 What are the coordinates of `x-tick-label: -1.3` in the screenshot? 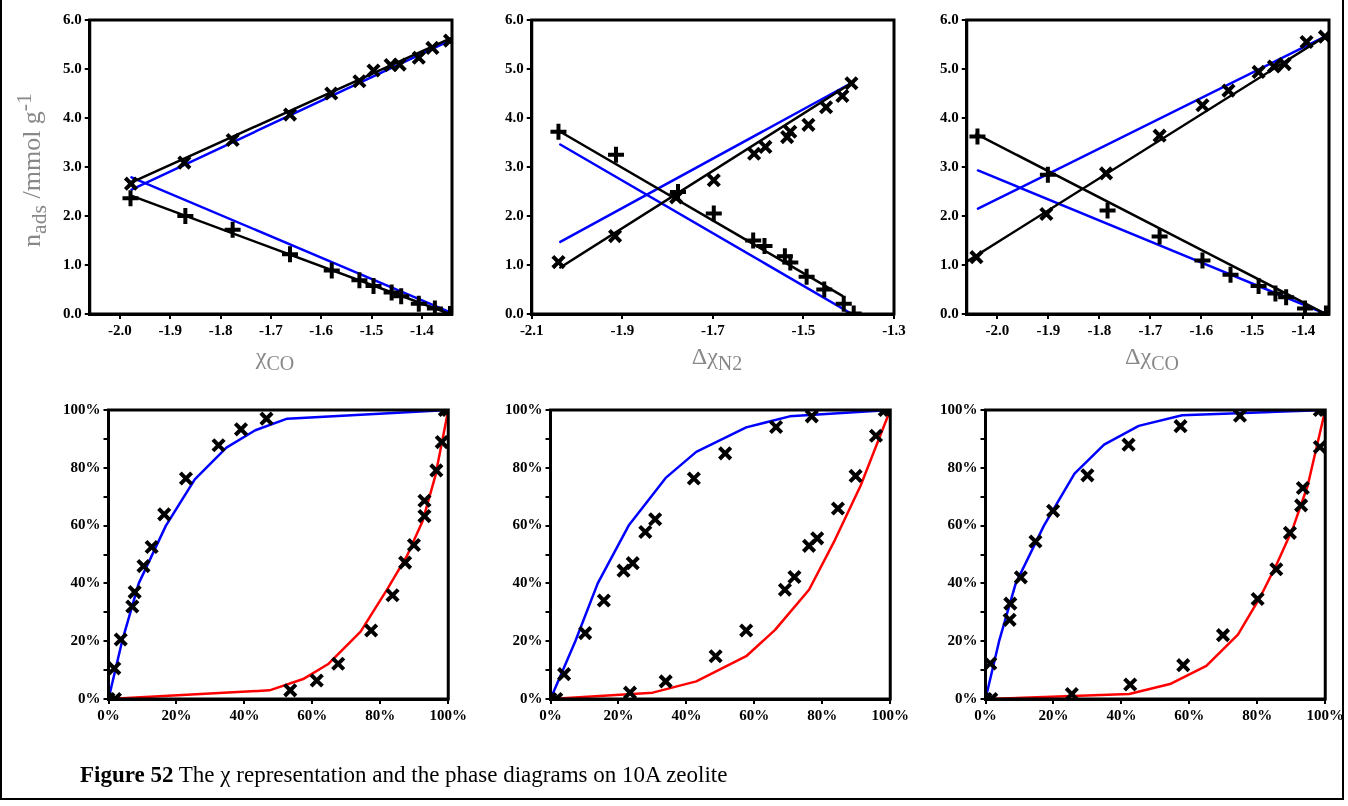 It's located at (894, 329).